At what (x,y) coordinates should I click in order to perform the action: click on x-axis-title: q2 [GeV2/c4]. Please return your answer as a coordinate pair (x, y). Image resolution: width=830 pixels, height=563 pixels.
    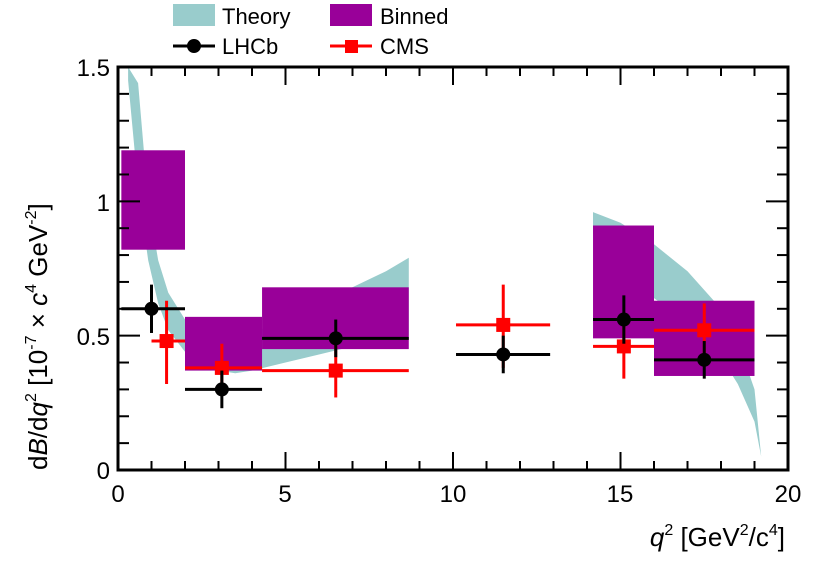
    Looking at the image, I should click on (717, 537).